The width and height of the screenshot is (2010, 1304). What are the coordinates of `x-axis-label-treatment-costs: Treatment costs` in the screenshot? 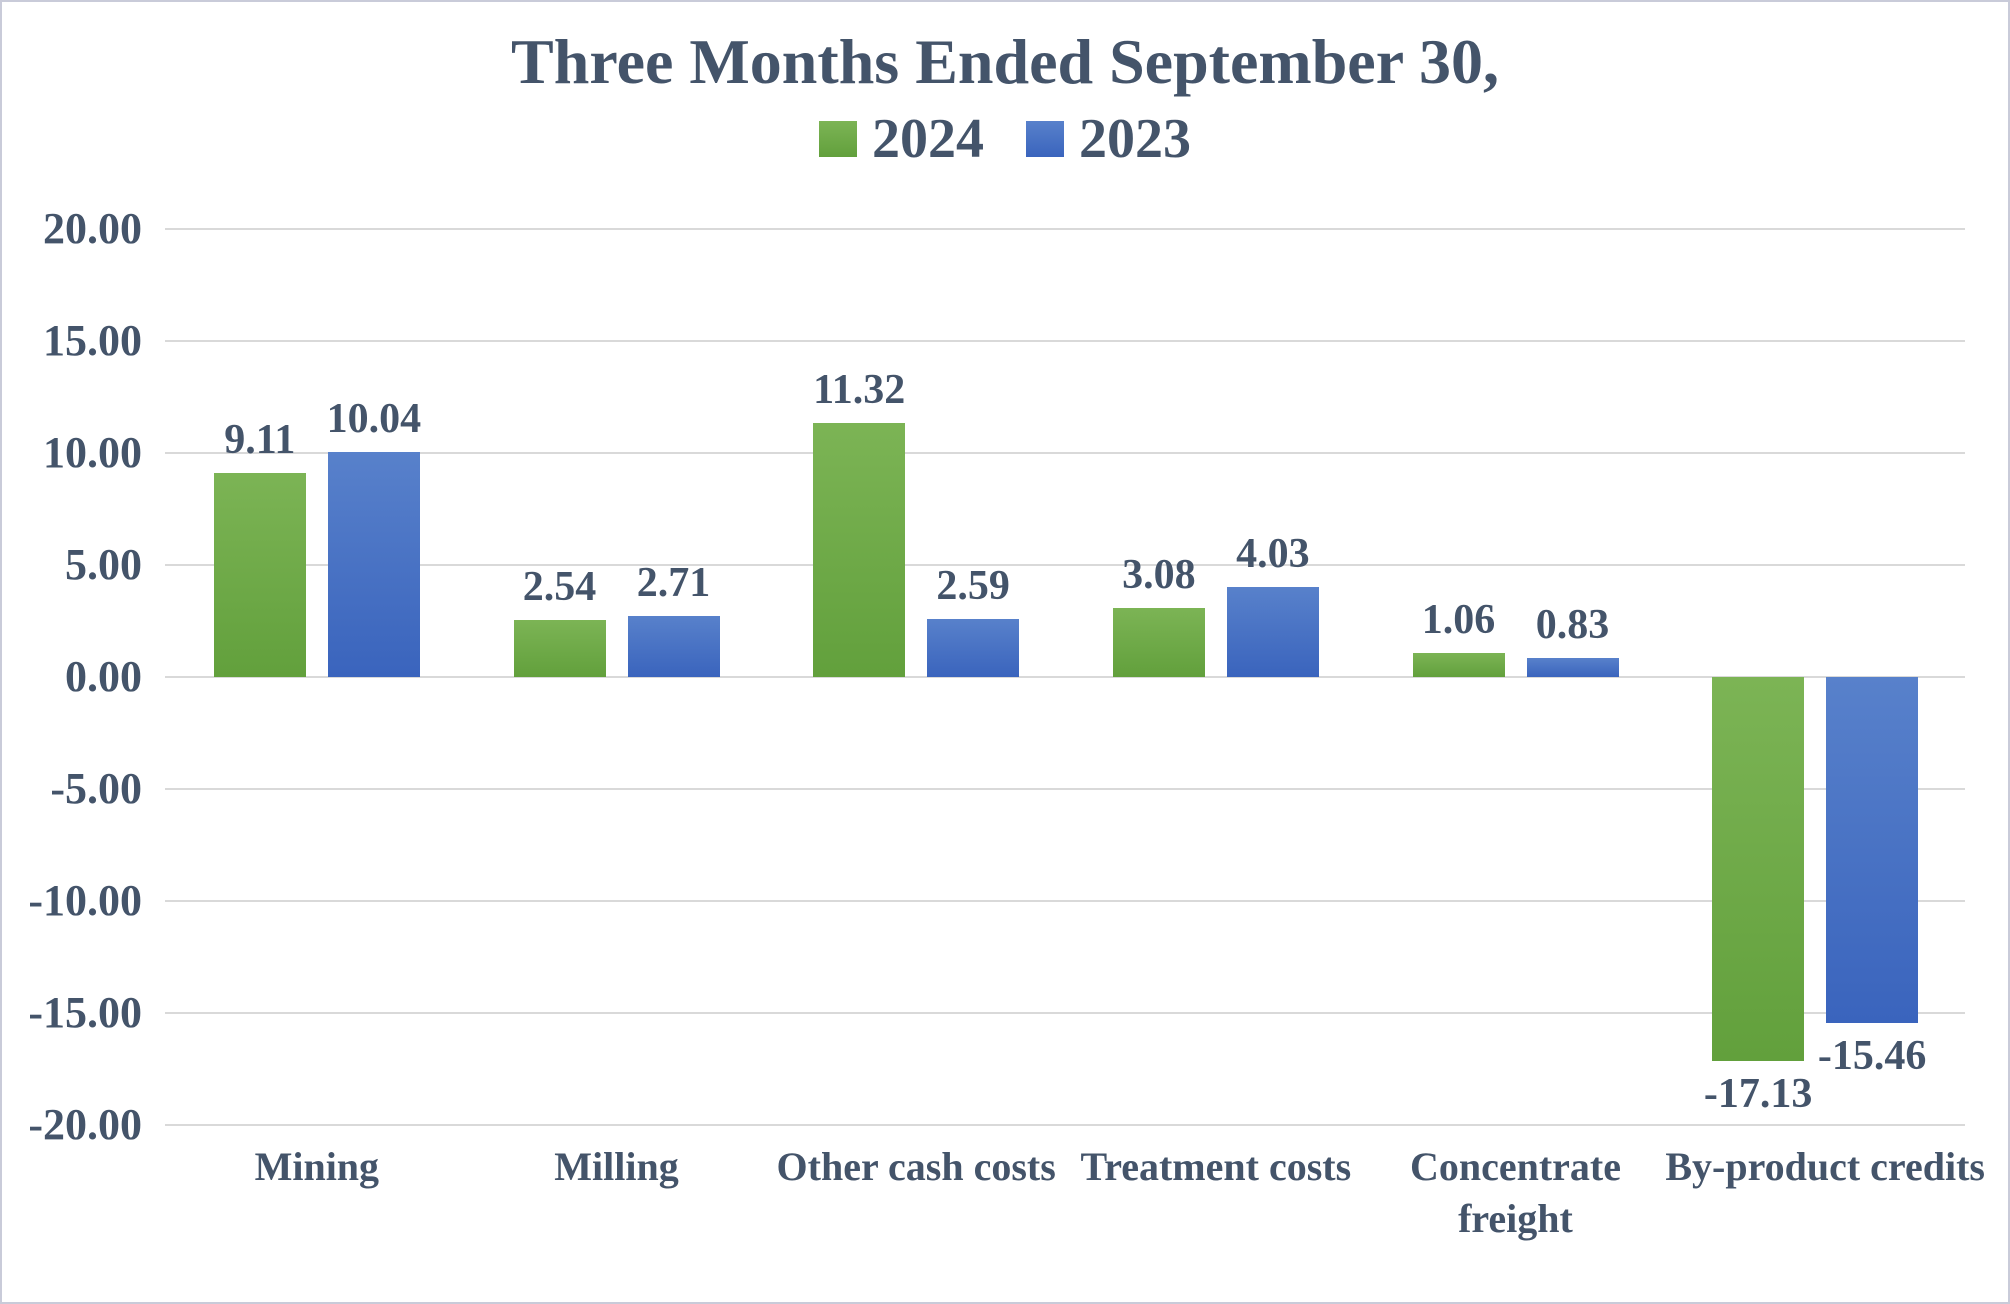 It's located at (1216, 1167).